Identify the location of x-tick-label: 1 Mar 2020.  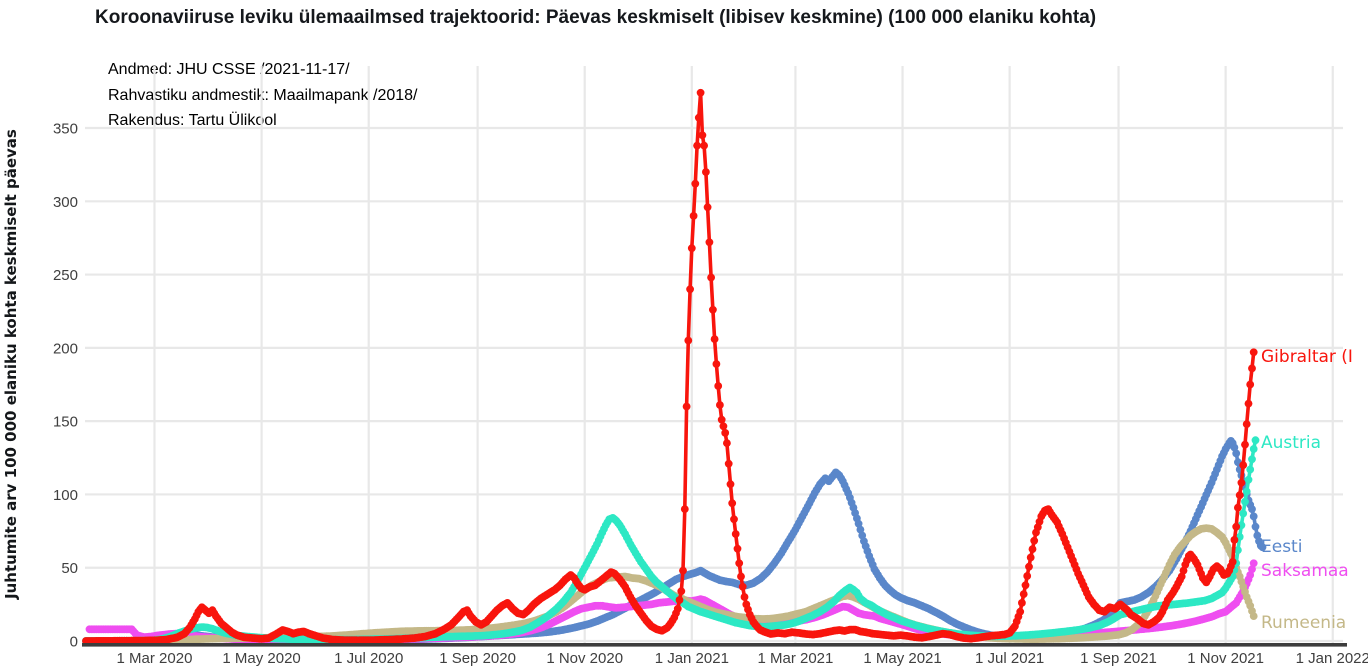
(155, 658).